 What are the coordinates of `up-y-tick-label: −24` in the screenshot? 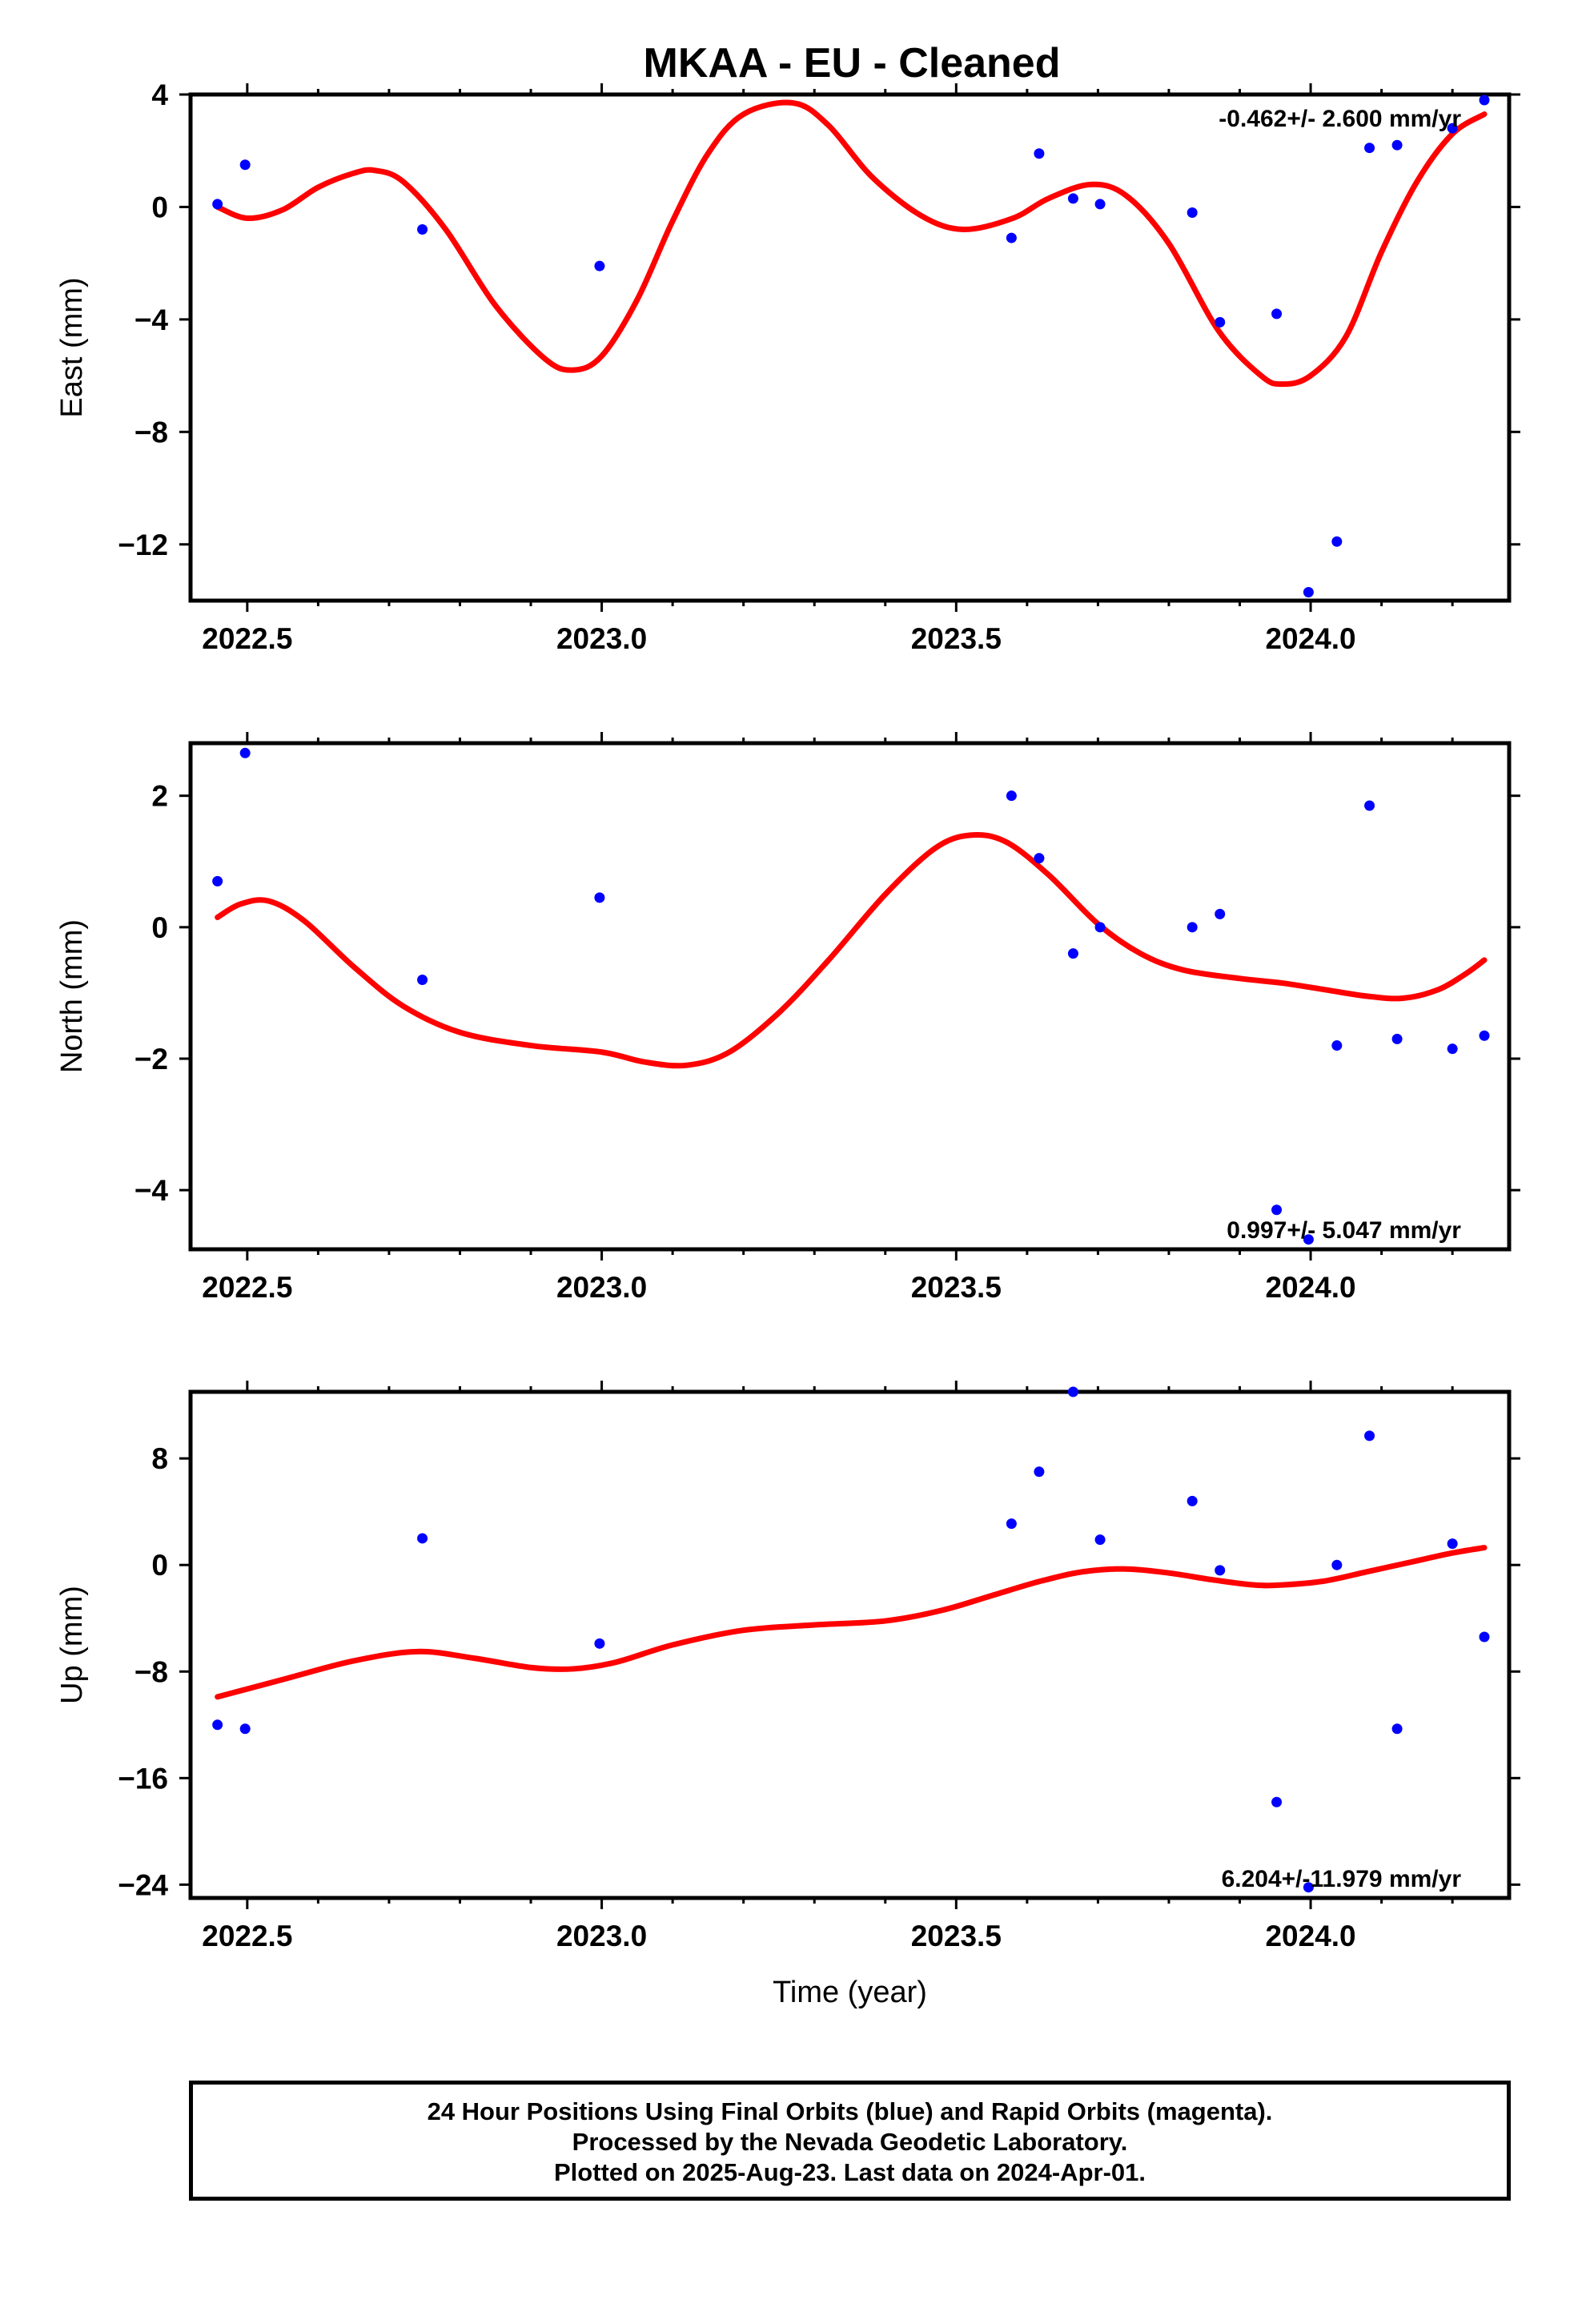 It's located at (143, 1884).